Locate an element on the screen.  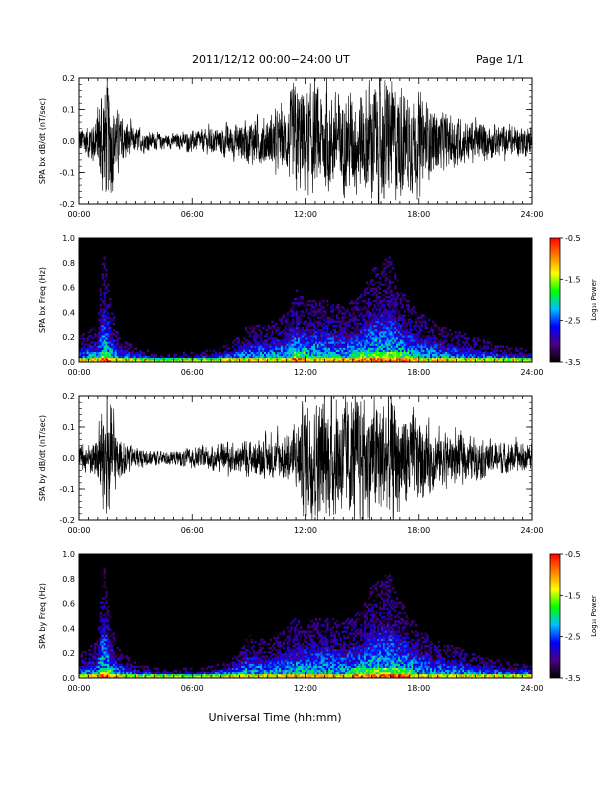
page-indicator: Page 1/1 is located at coordinates (500, 59).